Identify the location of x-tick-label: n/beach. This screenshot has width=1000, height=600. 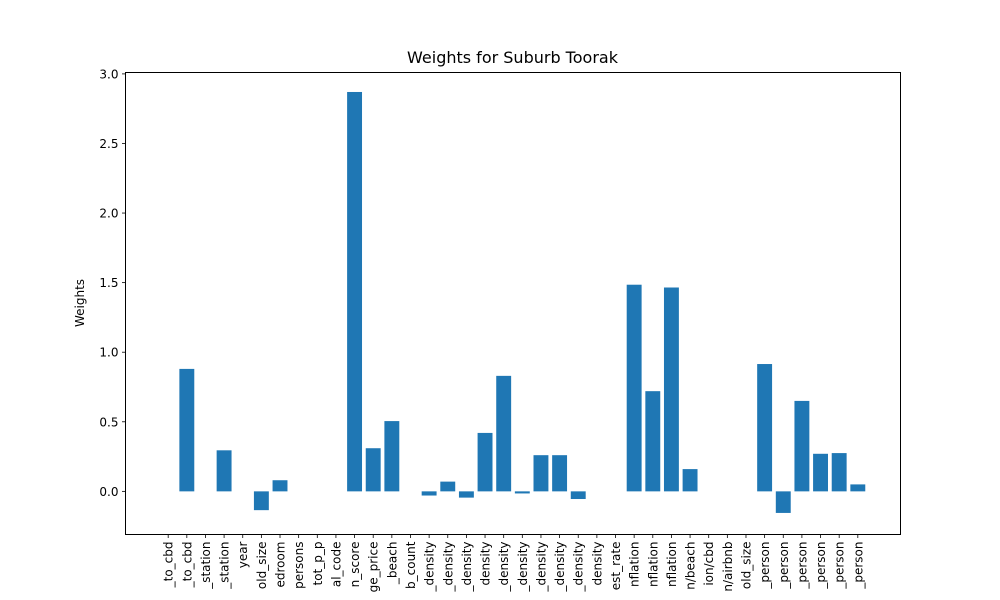
(691, 566).